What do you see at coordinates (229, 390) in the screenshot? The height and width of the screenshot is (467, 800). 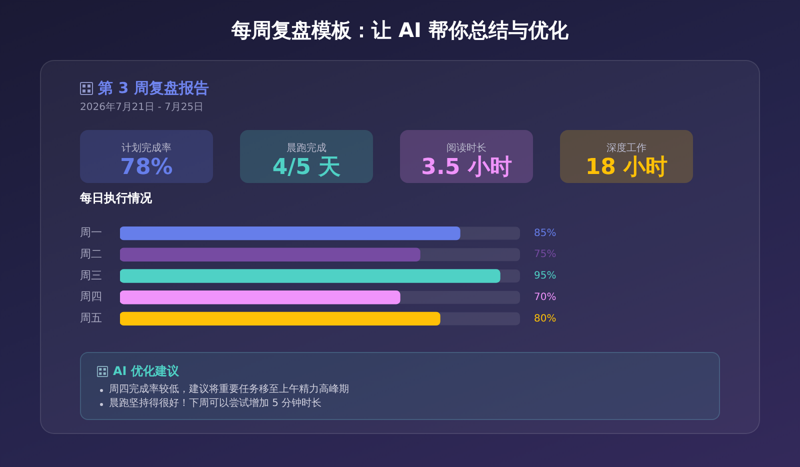 I see `text: 周四完成率较低，建议将重要任务移至上午精力高峰期` at bounding box center [229, 390].